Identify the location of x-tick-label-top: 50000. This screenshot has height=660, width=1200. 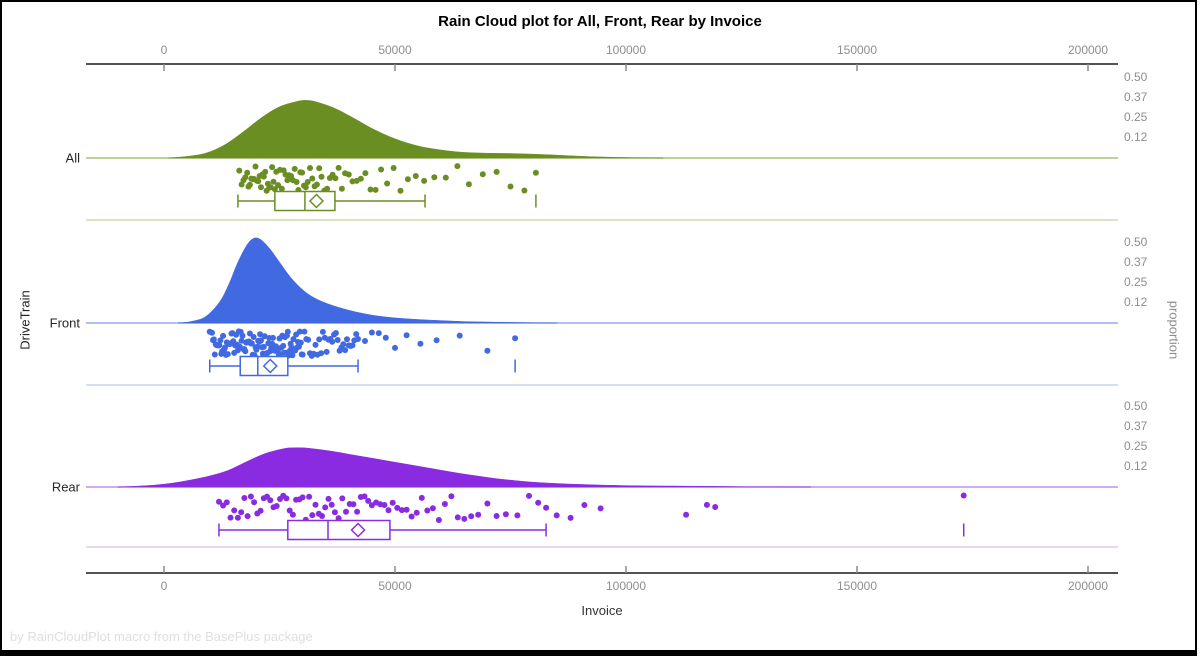
(395, 50).